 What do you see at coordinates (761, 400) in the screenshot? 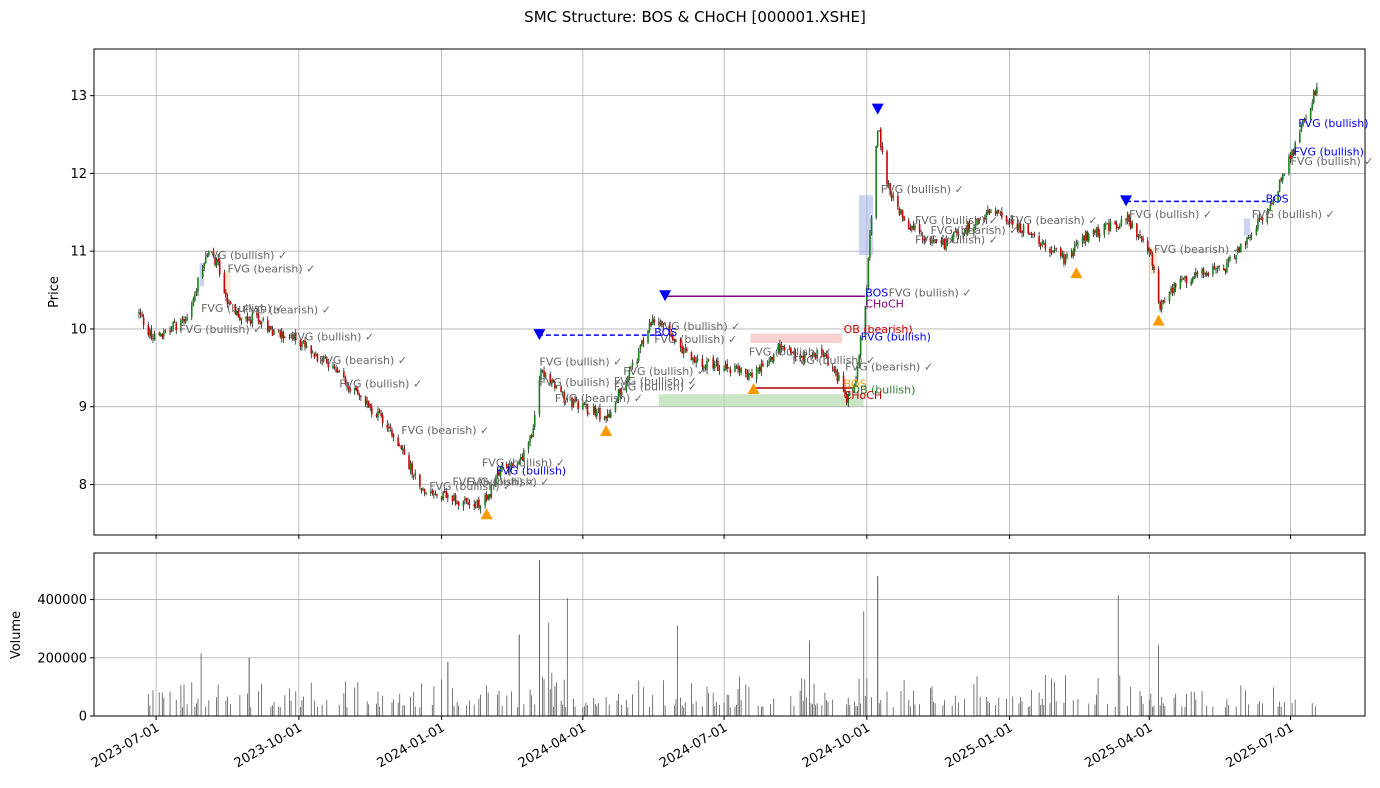
I see `zone-rect` at bounding box center [761, 400].